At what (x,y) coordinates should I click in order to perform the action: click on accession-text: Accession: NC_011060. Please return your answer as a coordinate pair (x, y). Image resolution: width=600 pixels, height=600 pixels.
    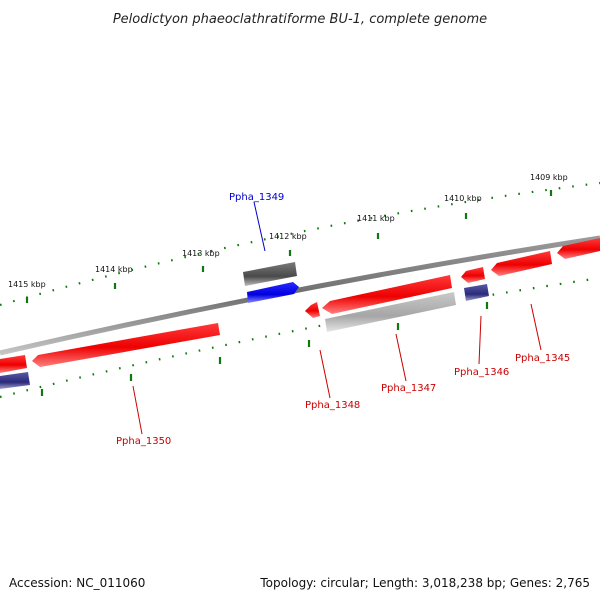
    Looking at the image, I should click on (77, 583).